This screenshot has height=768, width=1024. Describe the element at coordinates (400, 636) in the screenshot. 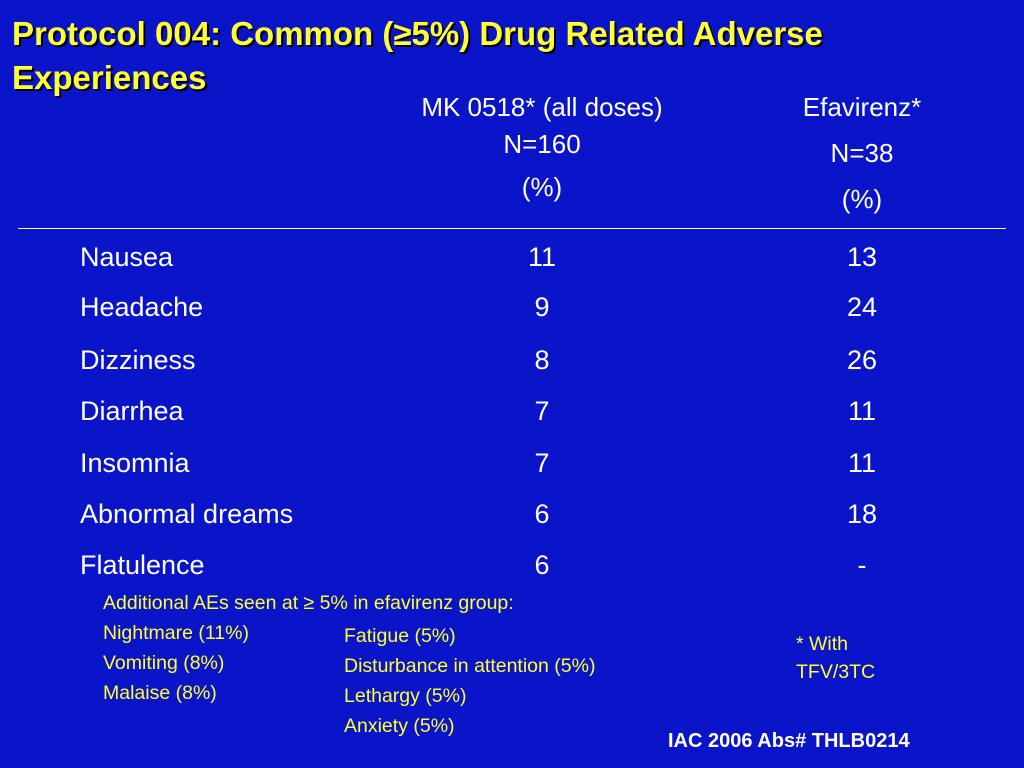

I see `additional-ae-item: Fatigue (5%)` at that location.